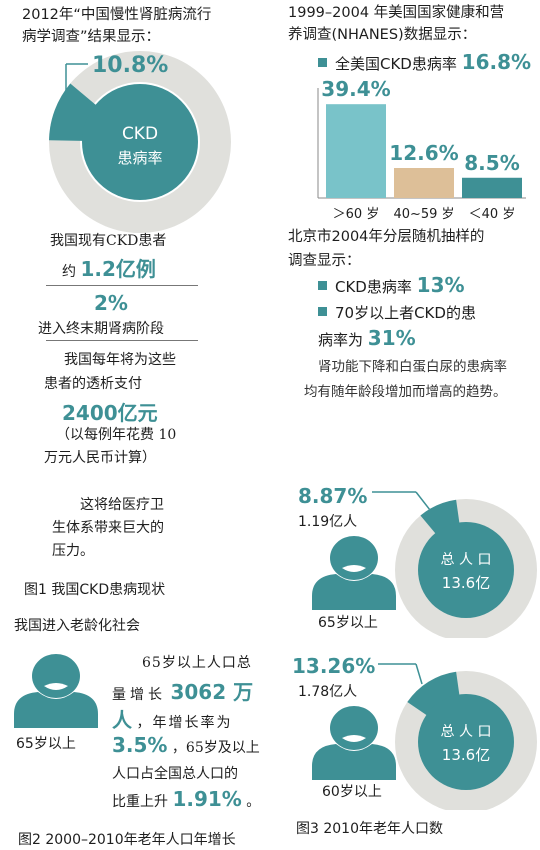 Image resolution: width=540 pixels, height=850 pixels. What do you see at coordinates (466, 570) in the screenshot?
I see `donut65-center` at bounding box center [466, 570].